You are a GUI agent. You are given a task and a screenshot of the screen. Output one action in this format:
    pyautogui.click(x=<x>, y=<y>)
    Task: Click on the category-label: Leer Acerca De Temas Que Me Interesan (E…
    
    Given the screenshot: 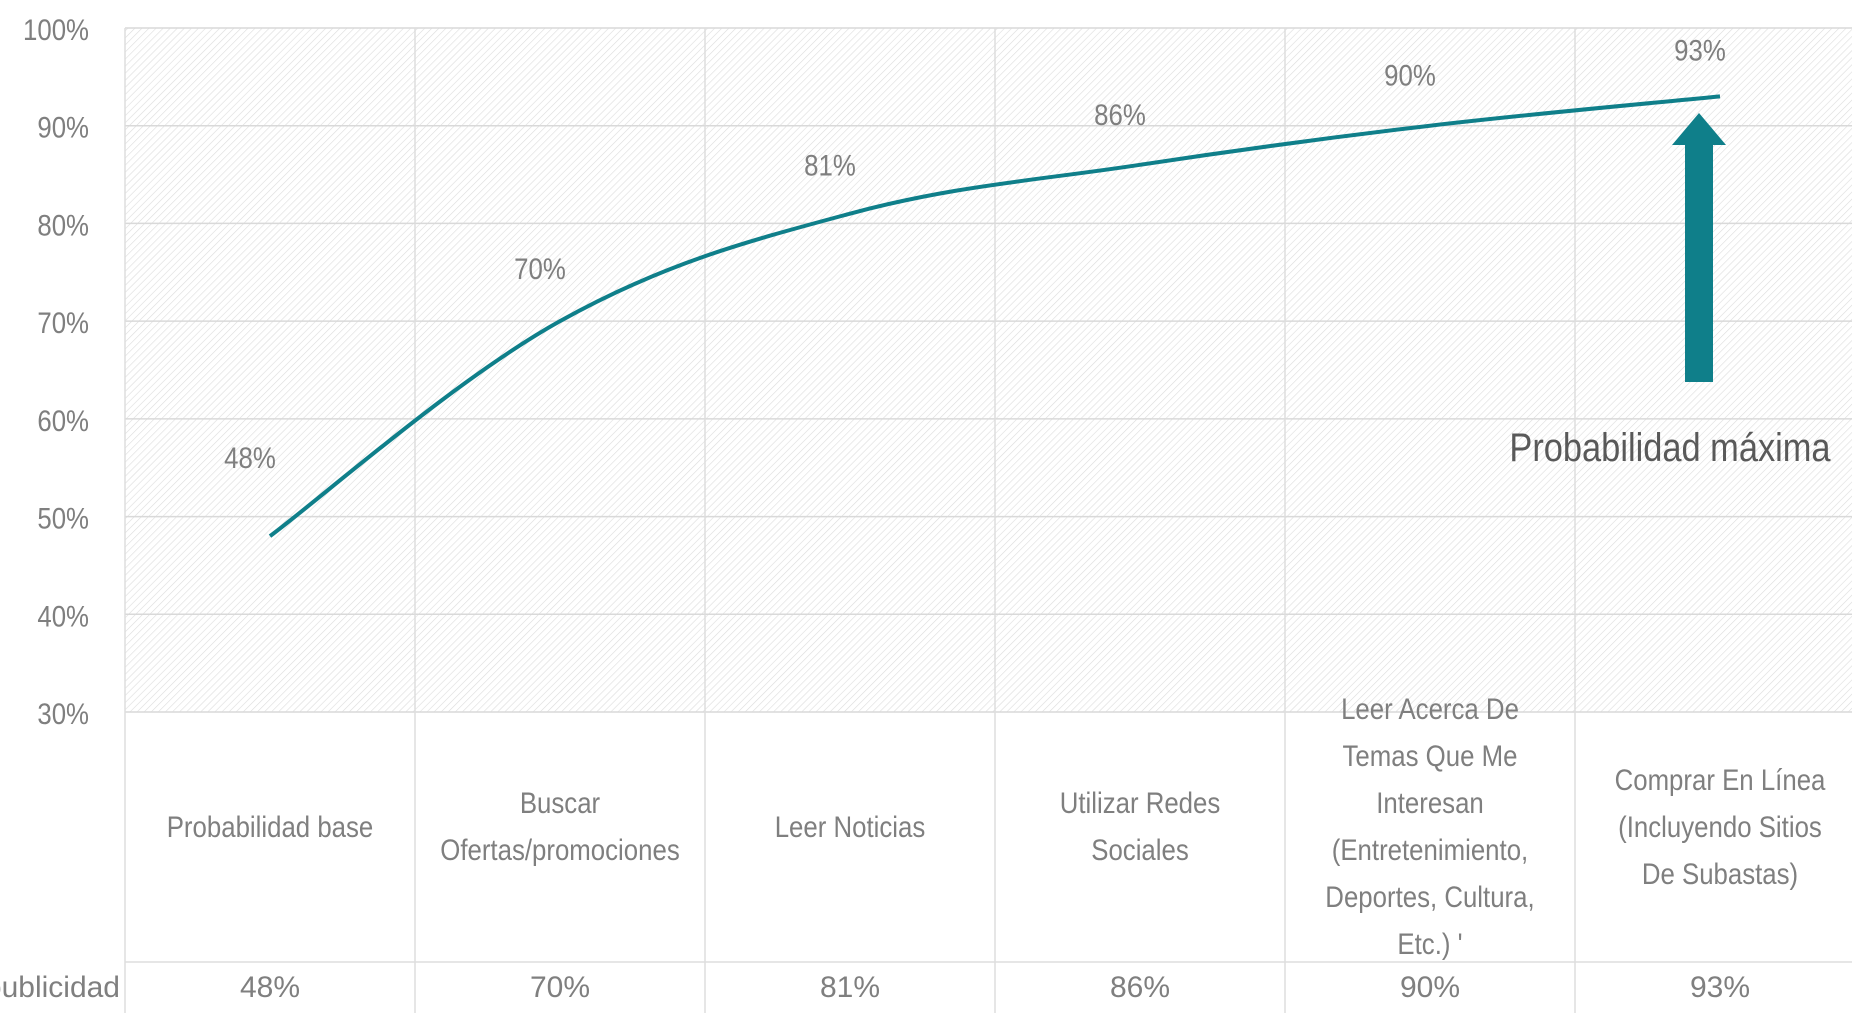 What is the action you would take?
    pyautogui.click(x=1430, y=827)
    